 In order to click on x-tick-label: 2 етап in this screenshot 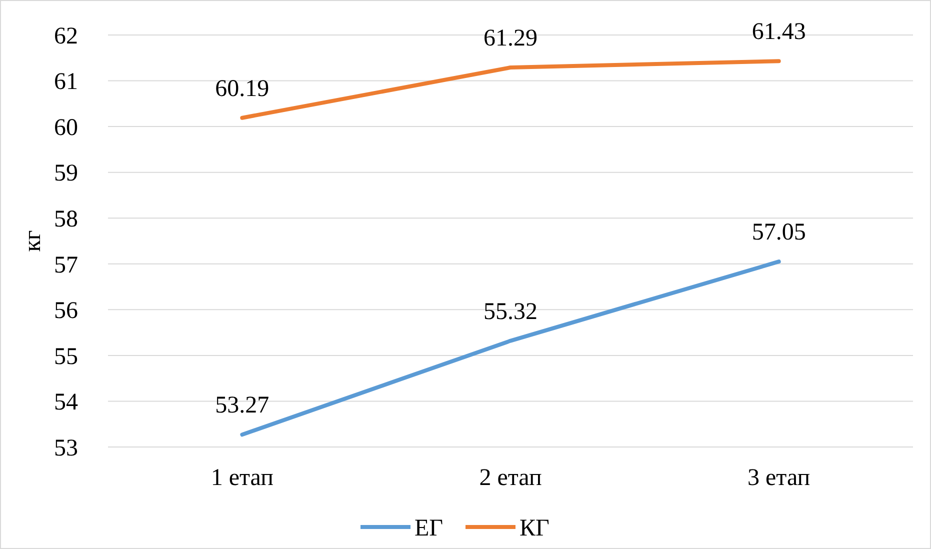, I will do `click(510, 478)`.